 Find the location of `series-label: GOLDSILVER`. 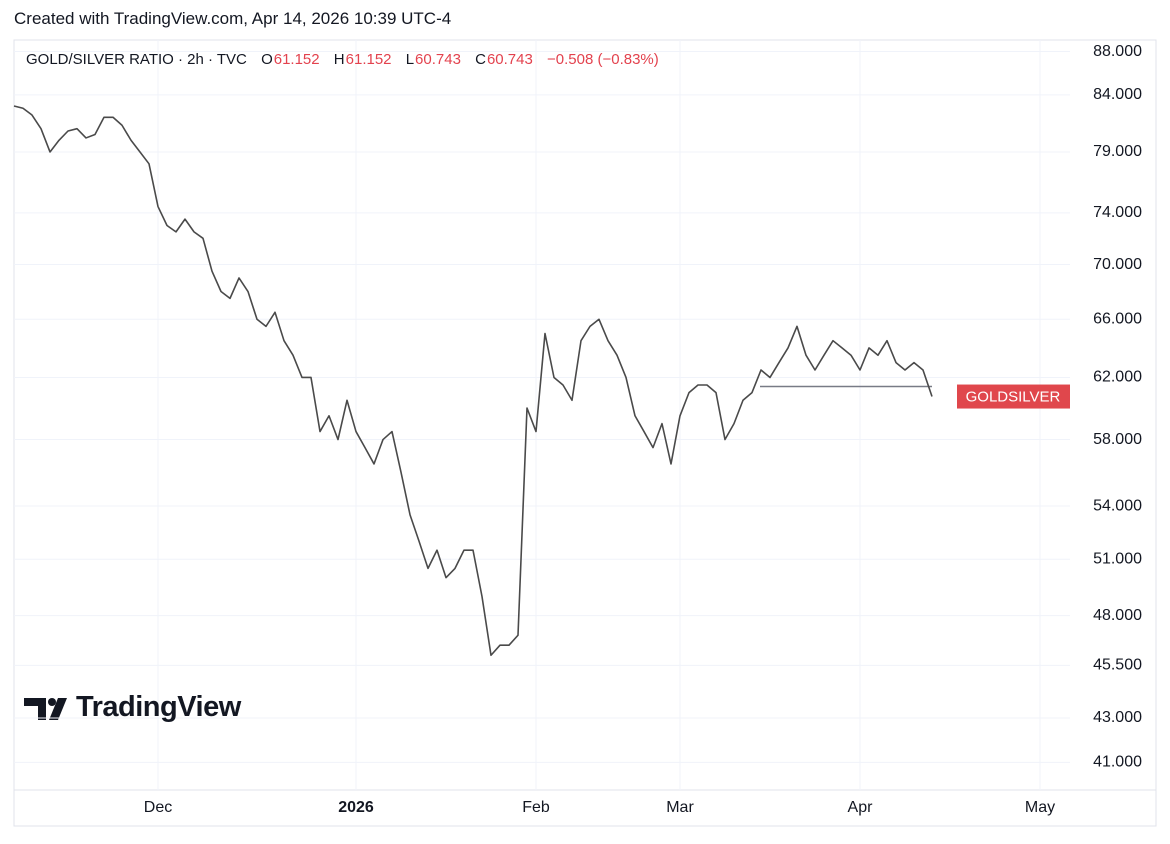

series-label: GOLDSILVER is located at coordinates (1013, 397).